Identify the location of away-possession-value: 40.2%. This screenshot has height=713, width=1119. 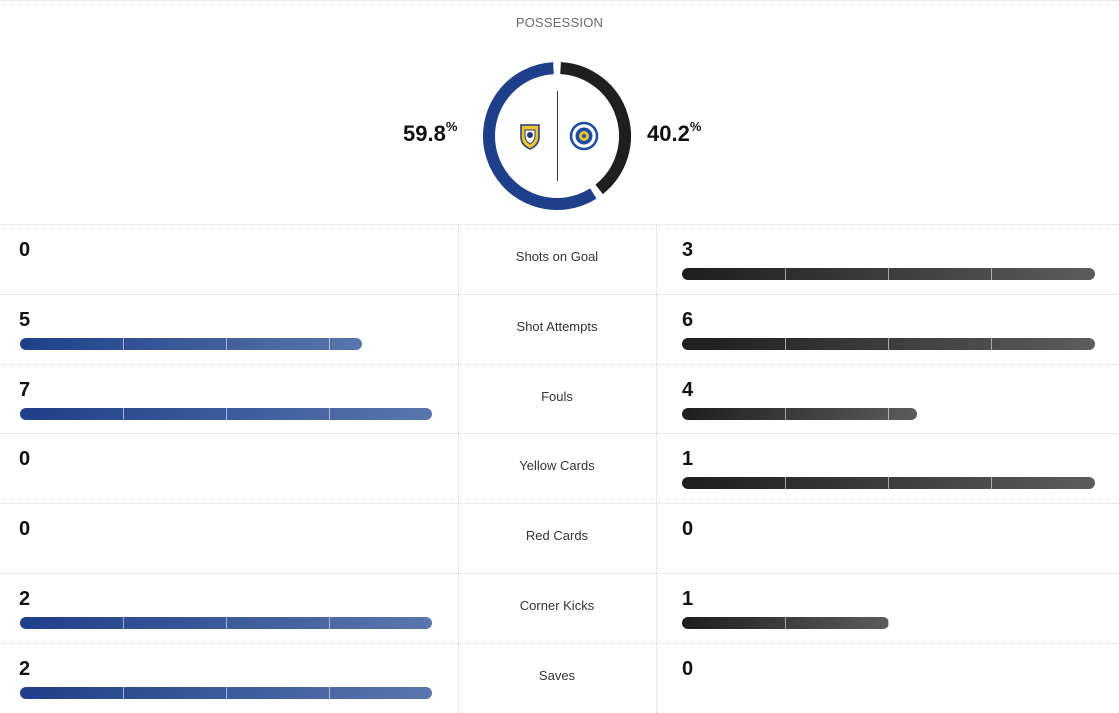
(674, 132).